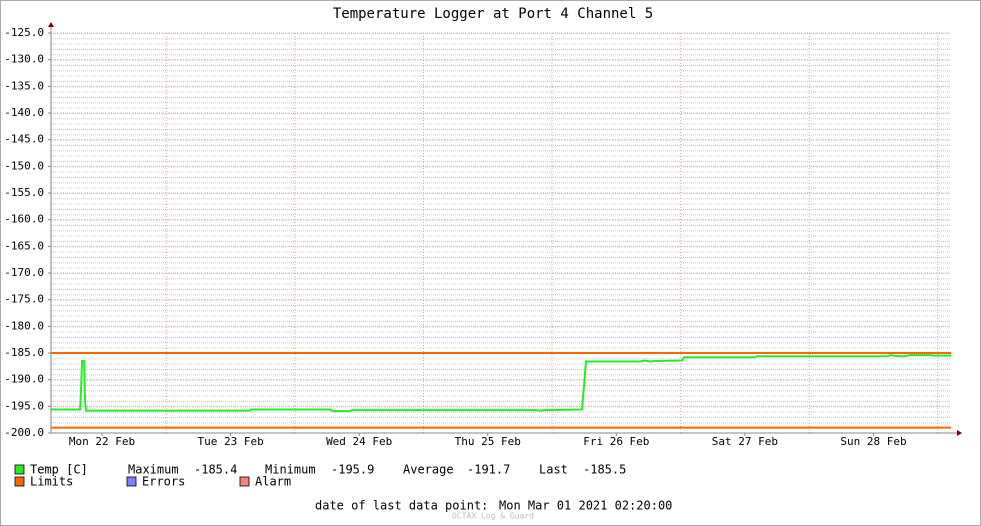 Image resolution: width=981 pixels, height=526 pixels. What do you see at coordinates (153, 470) in the screenshot?
I see `stat-label: Maximum` at bounding box center [153, 470].